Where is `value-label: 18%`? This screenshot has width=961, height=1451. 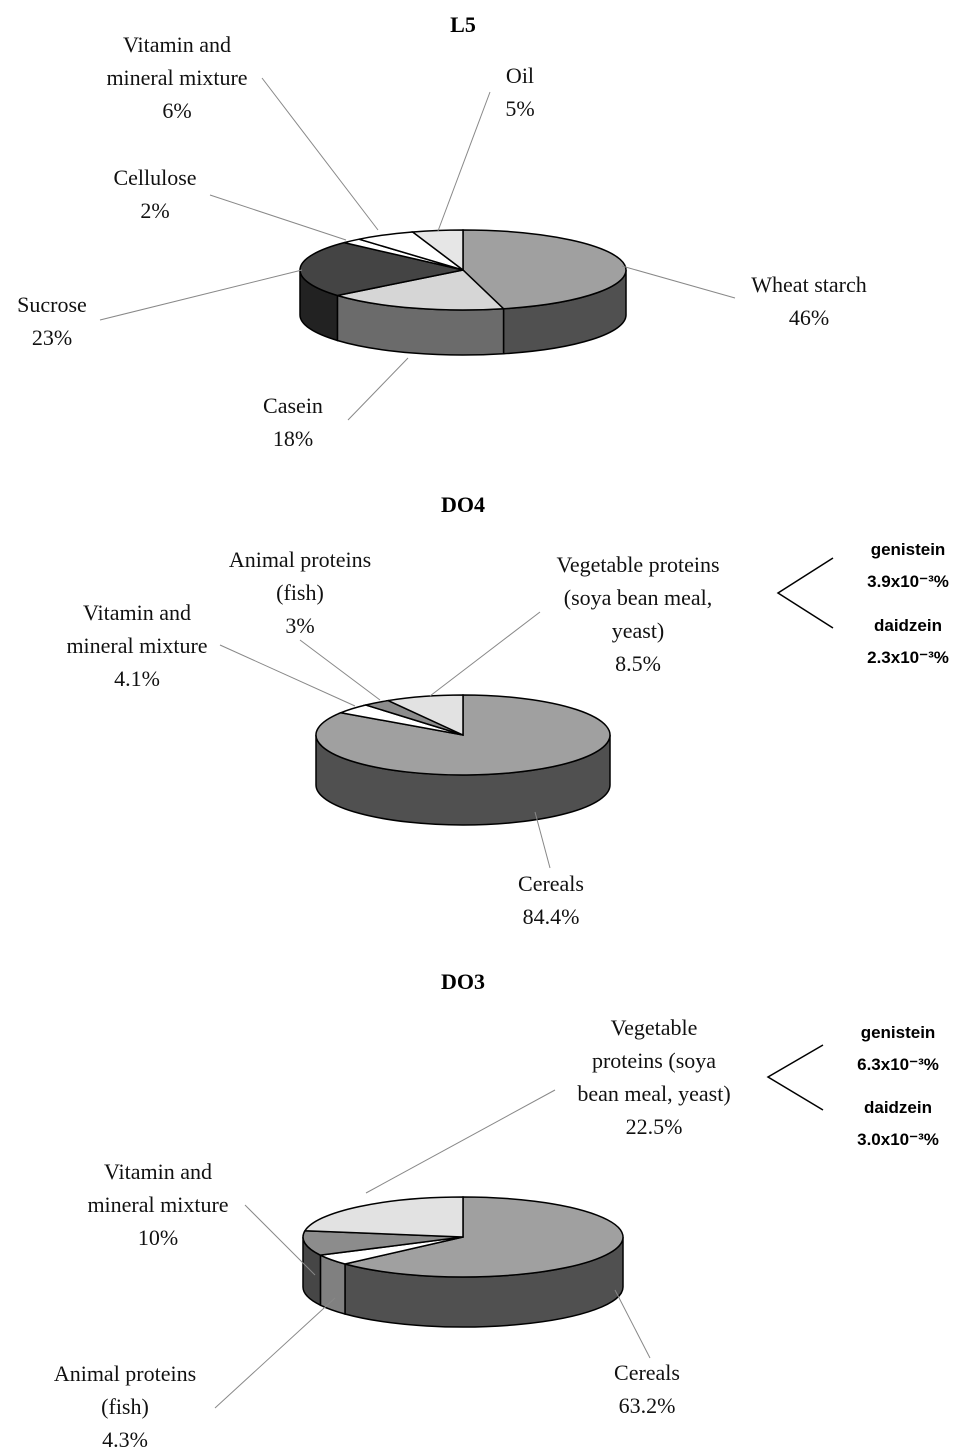
value-label: 18% is located at coordinates (293, 438).